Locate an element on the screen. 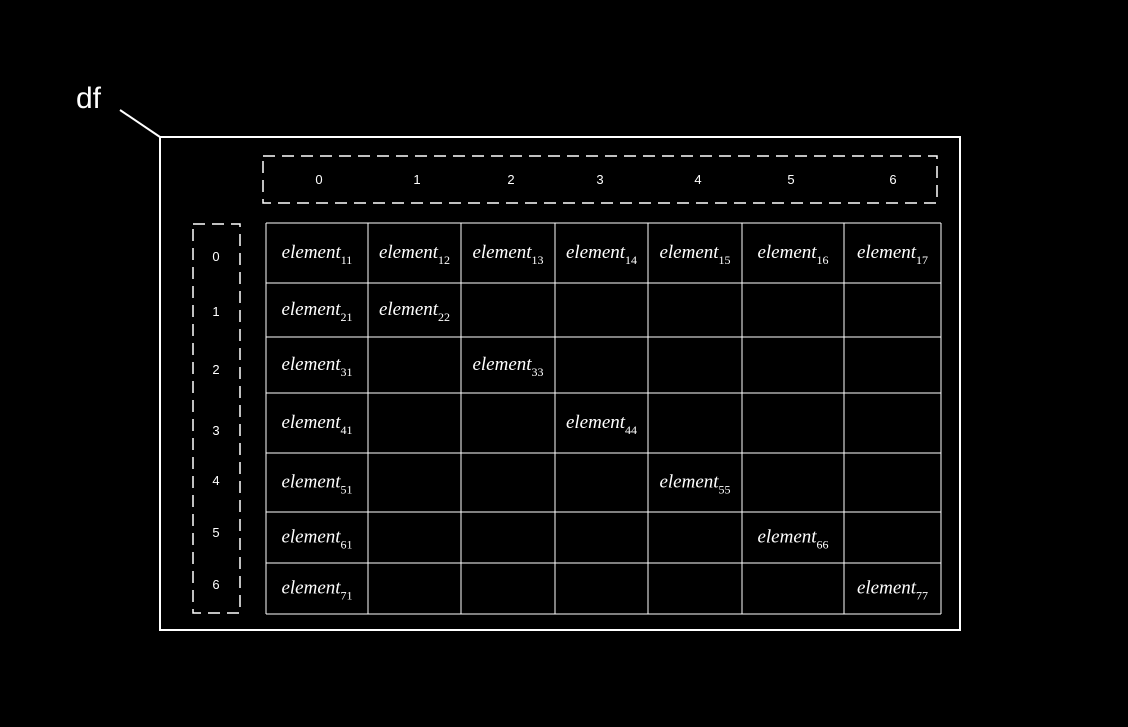  cell-value: element11 is located at coordinates (317, 254).